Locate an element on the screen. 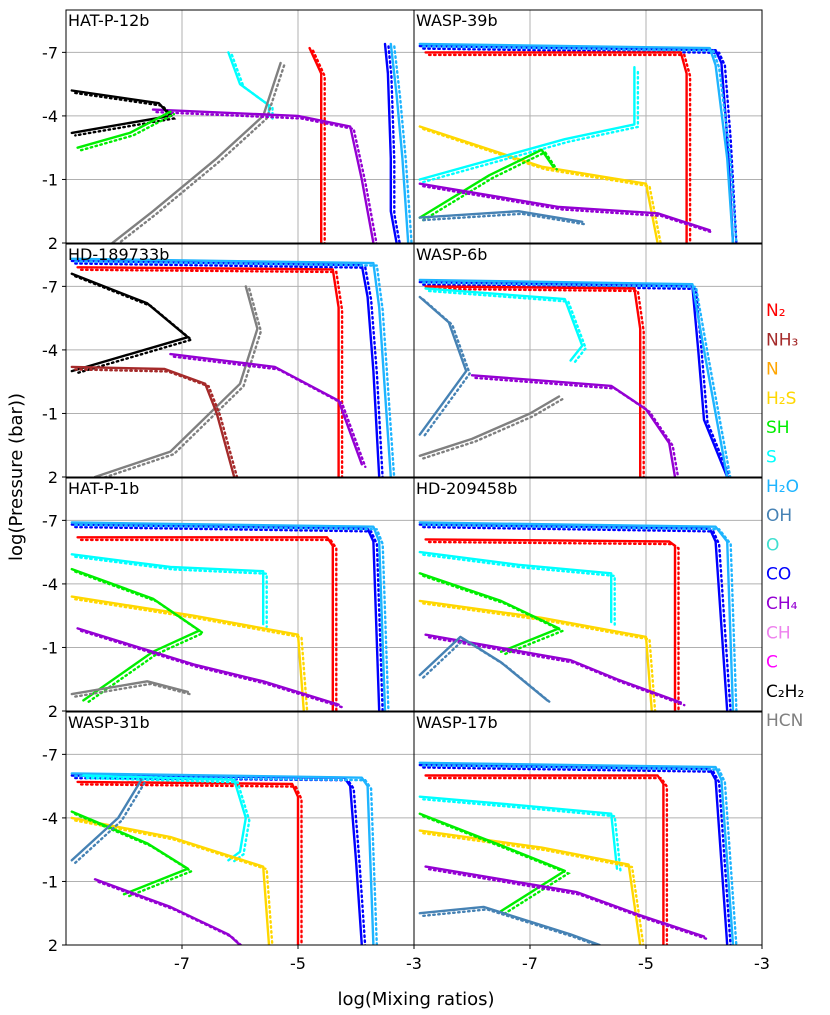 The height and width of the screenshot is (1015, 830). panel-wasp-39b: WASP-39b is located at coordinates (588, 126).